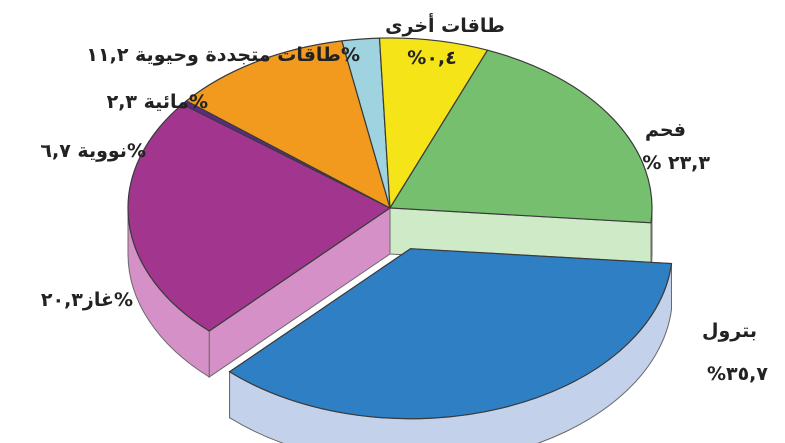  What do you see at coordinates (445, 25) in the screenshot?
I see `label-other: طاقات أخرى` at bounding box center [445, 25].